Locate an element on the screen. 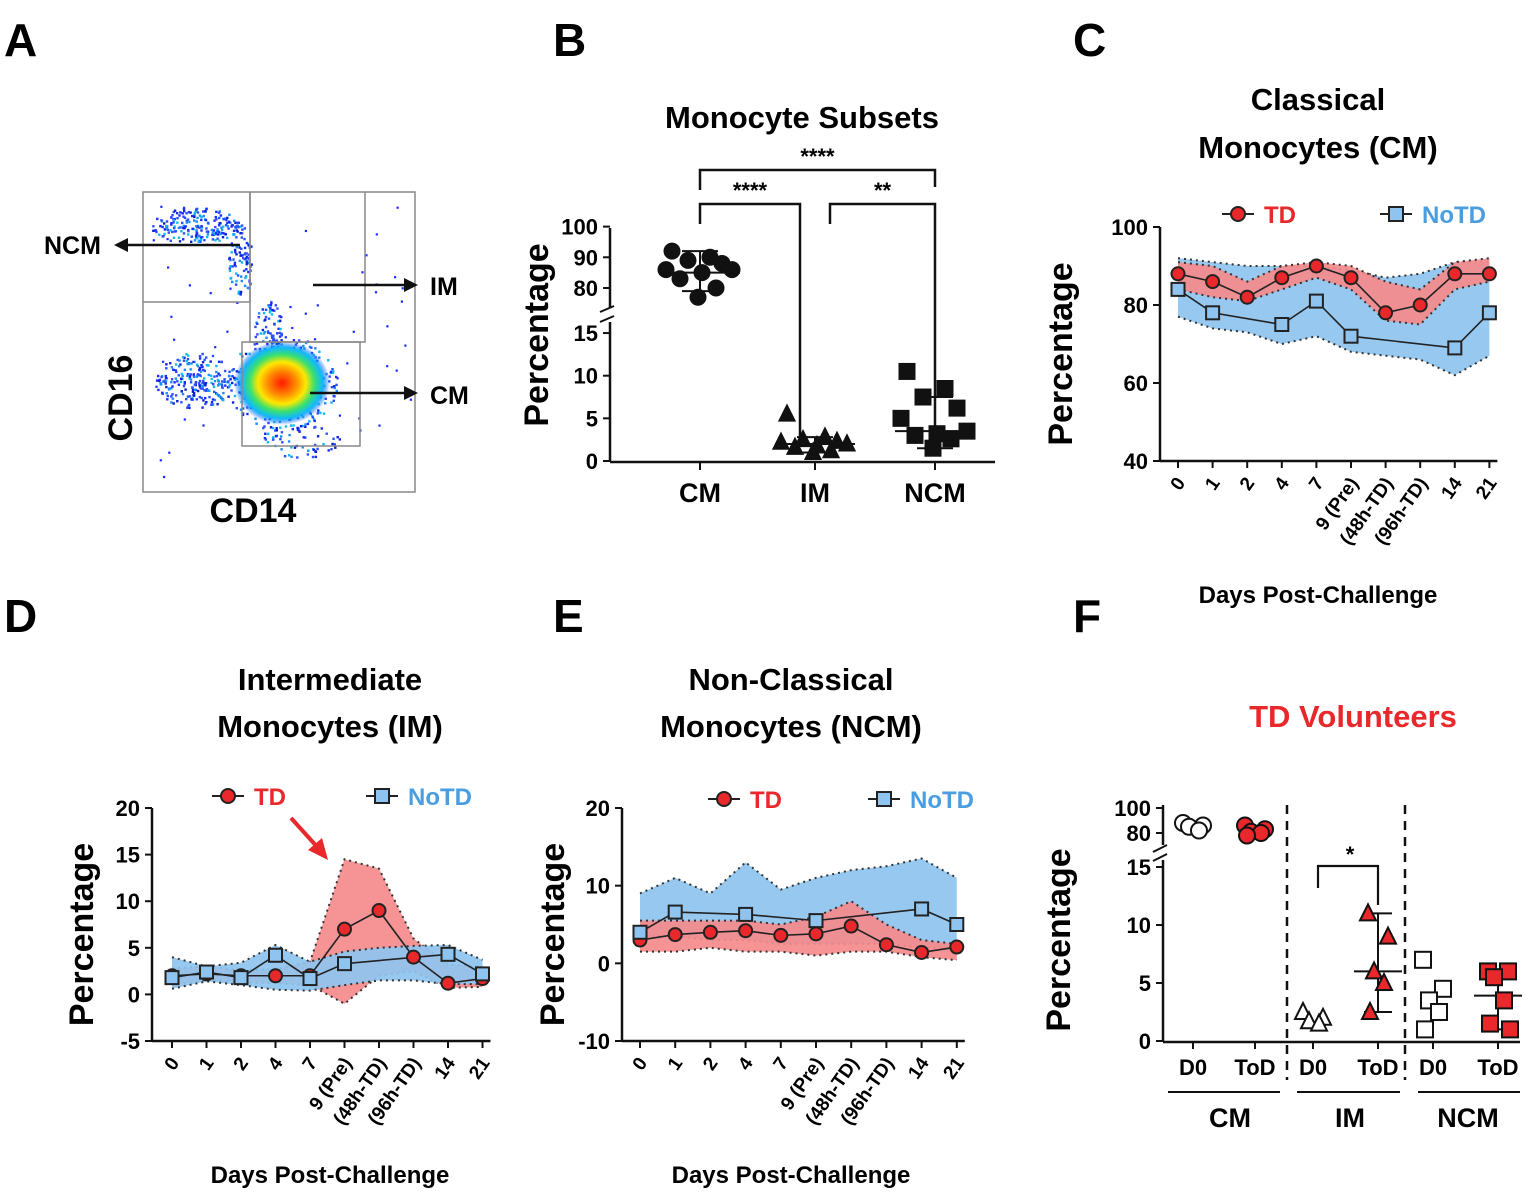  x-tick-label: 2 is located at coordinates (710, 1064).